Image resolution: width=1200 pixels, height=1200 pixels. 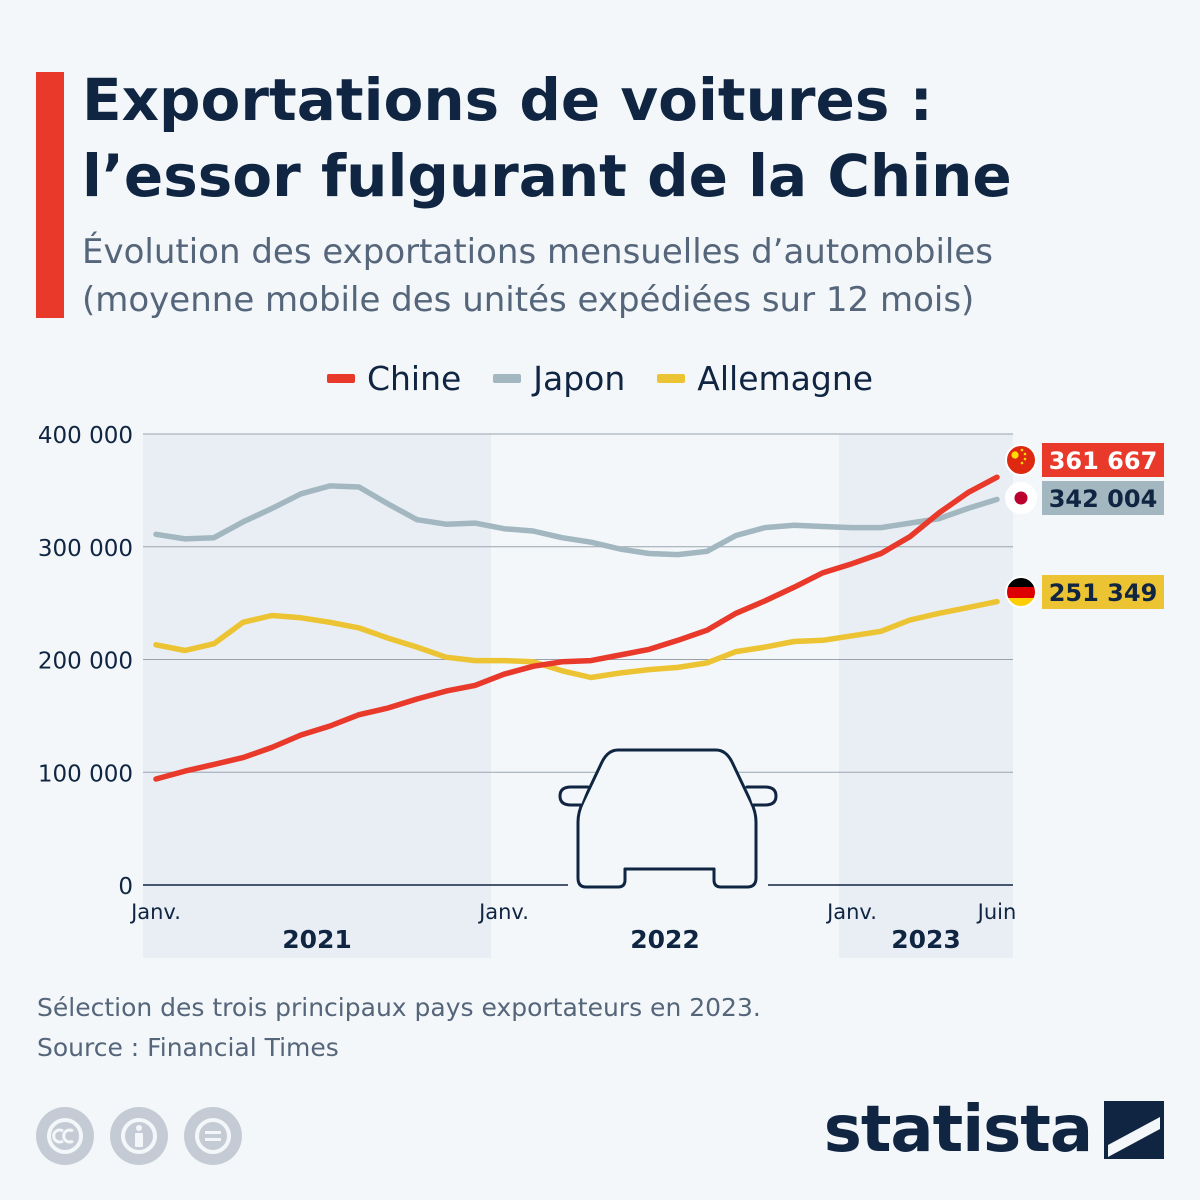 I want to click on y-tick-label: 200 000, so click(x=85, y=662).